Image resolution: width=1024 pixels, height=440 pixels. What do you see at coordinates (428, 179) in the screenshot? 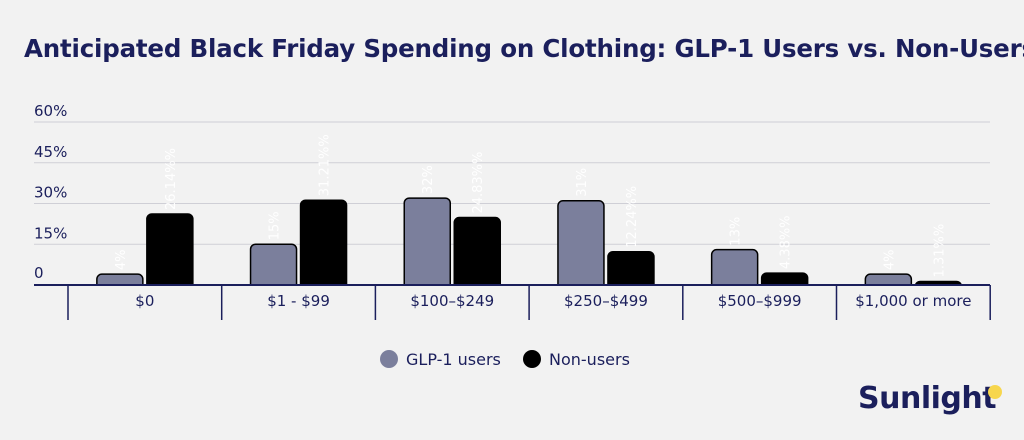
I see `data-label: 32%` at bounding box center [428, 179].